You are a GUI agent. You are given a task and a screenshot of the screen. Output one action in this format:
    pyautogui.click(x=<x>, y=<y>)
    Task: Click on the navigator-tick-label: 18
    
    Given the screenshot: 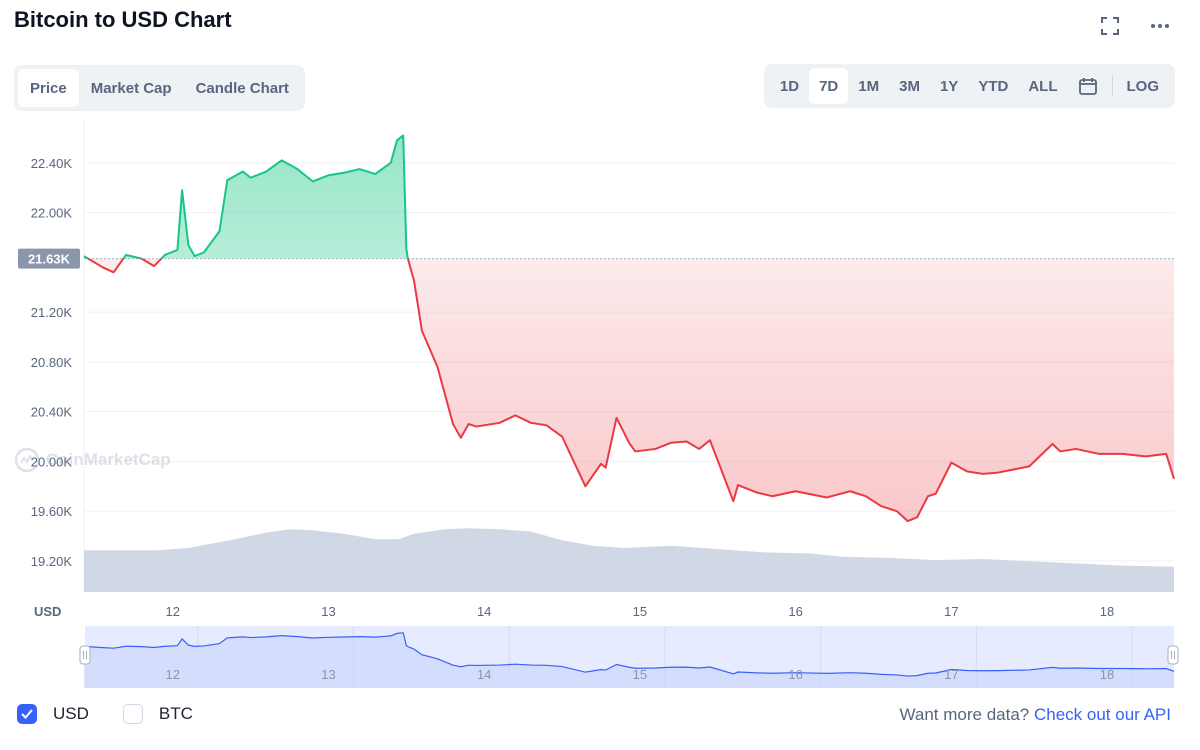 What is the action you would take?
    pyautogui.click(x=1107, y=674)
    